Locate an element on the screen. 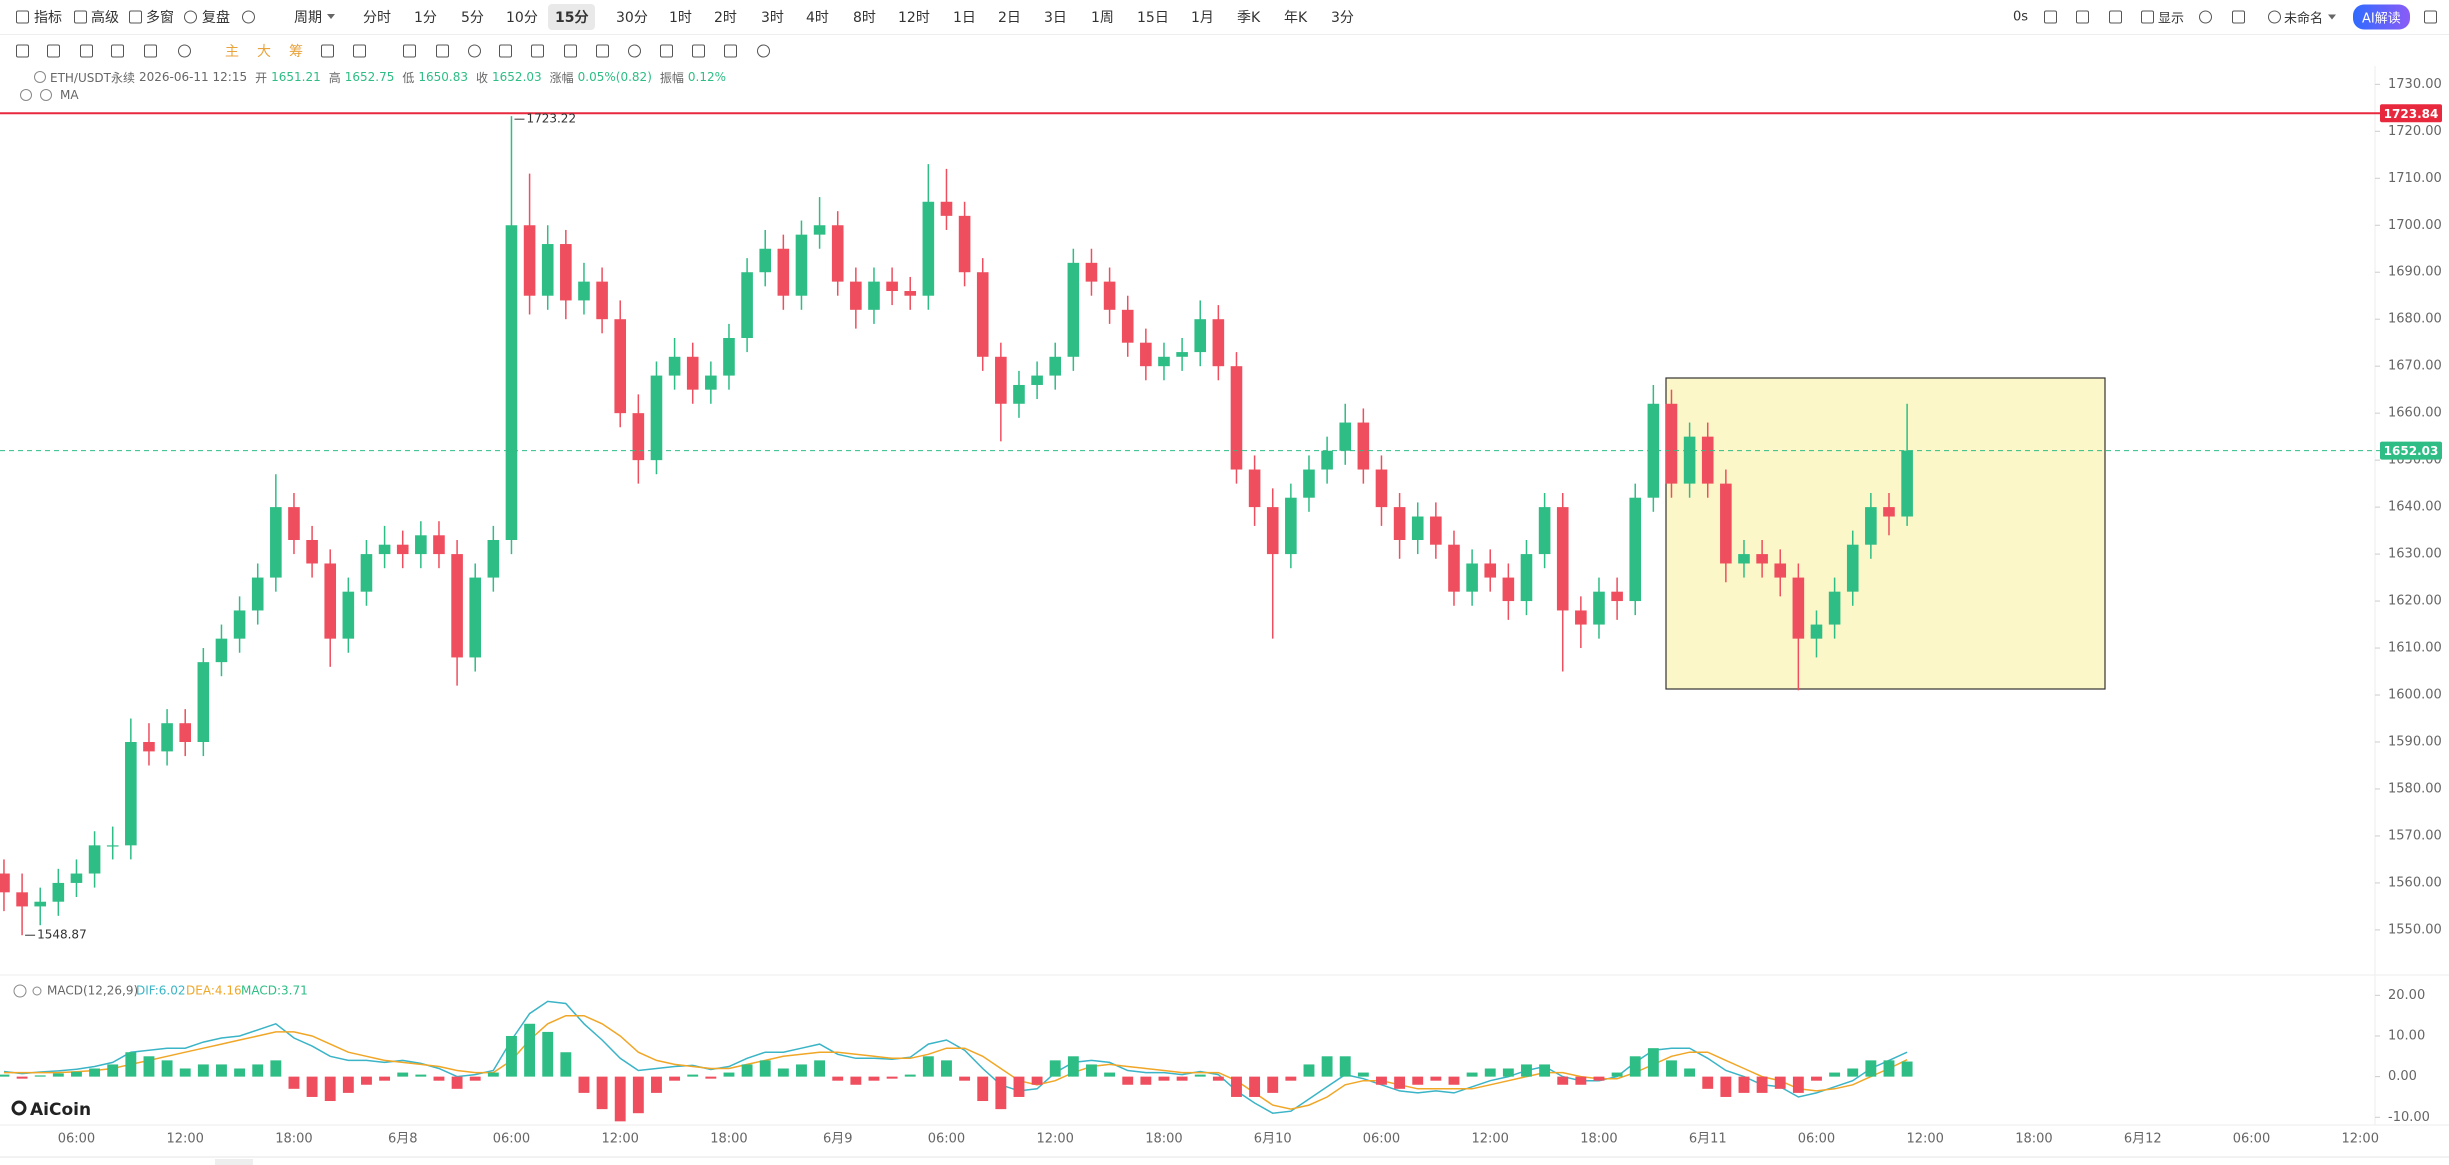 This screenshot has height=1165, width=2449. camera-icon is located at coordinates (2050, 17).